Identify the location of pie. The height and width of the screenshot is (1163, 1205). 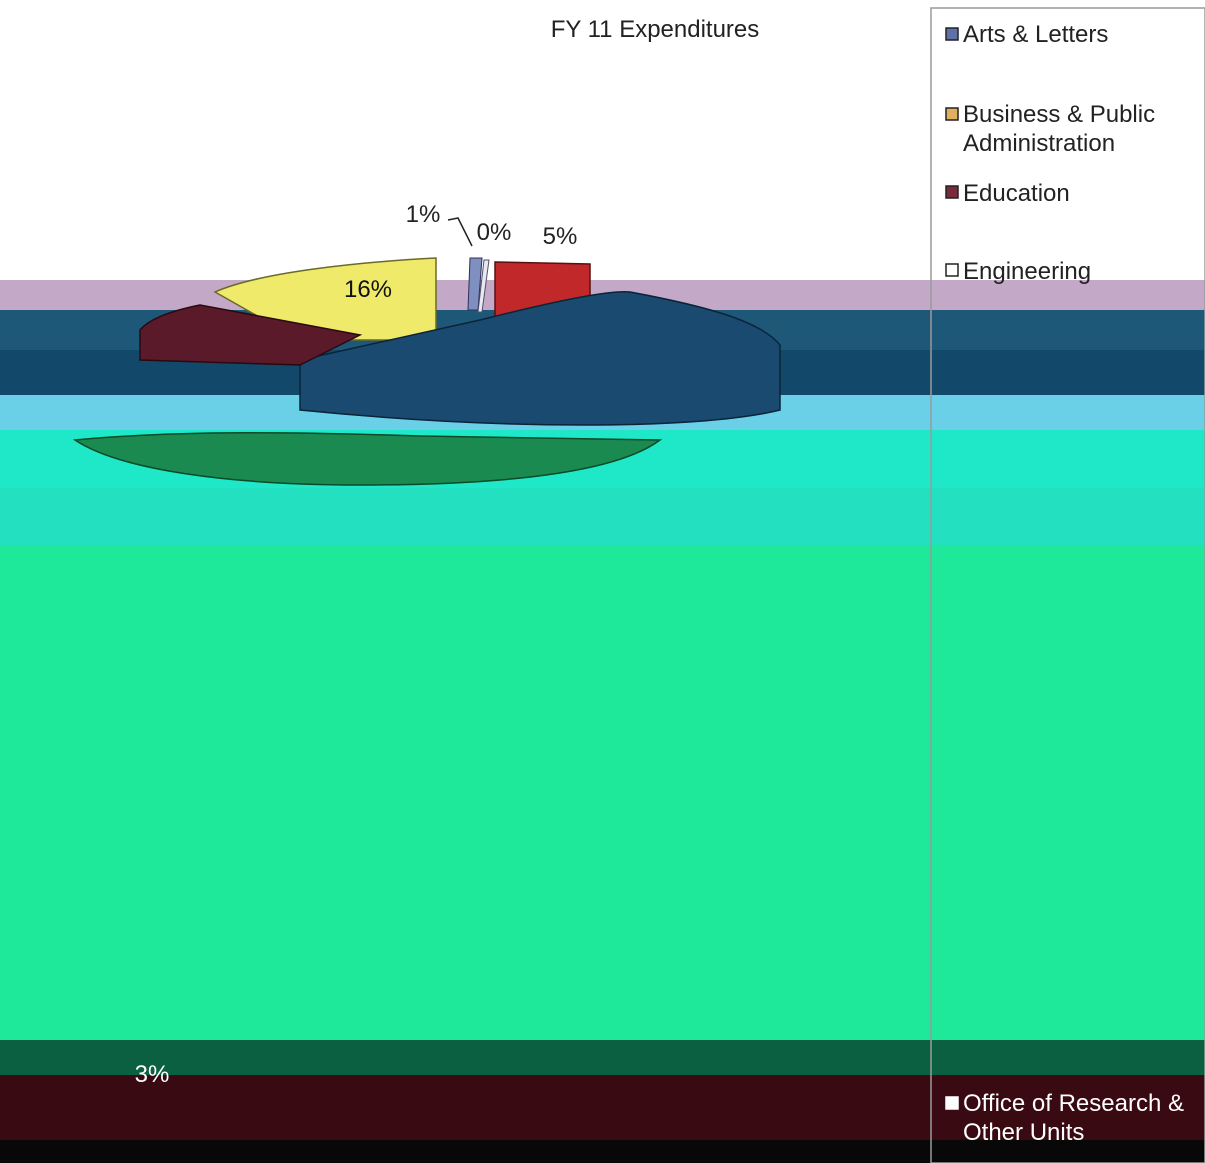
(426, 371).